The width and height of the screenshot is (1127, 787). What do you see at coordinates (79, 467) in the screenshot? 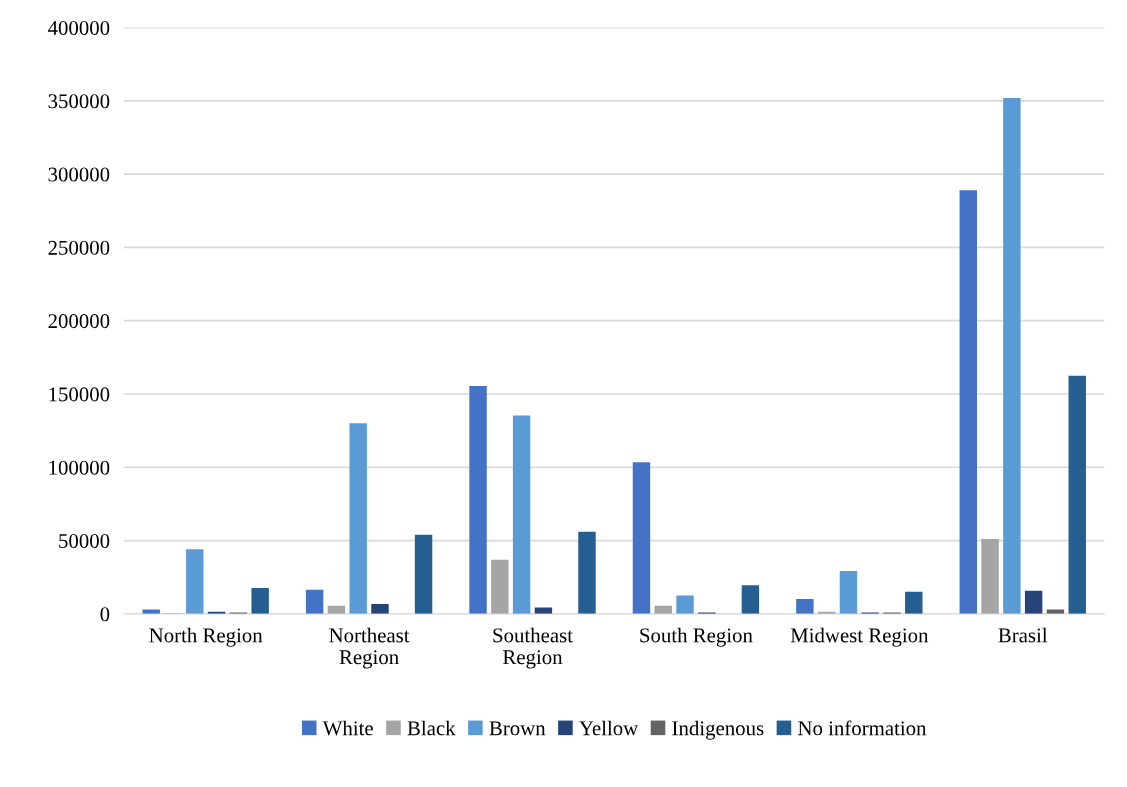
I see `y-tick-label: 100000` at bounding box center [79, 467].